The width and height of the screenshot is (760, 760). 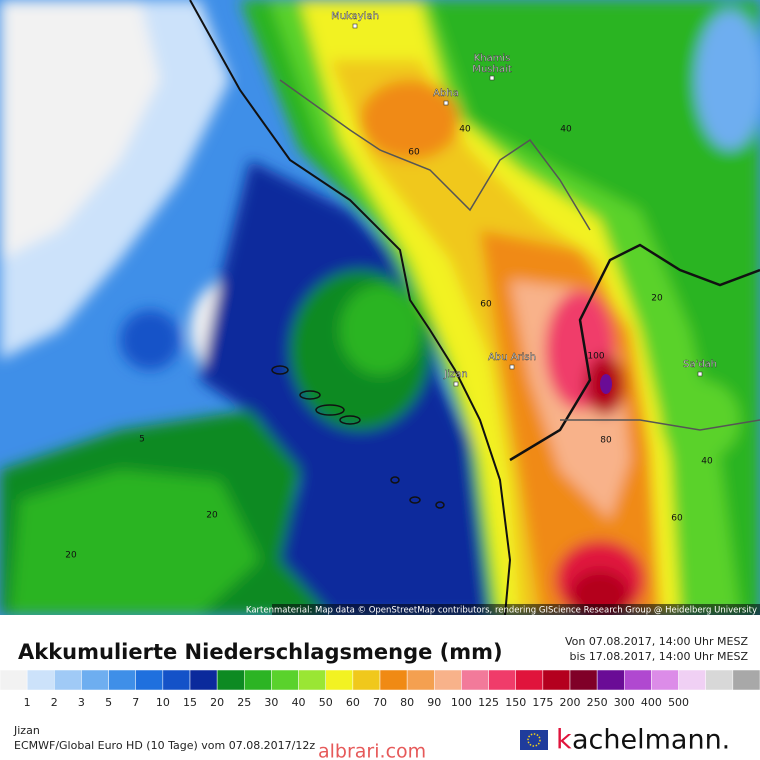 I want to click on legend-label: 125, so click(x=488, y=702).